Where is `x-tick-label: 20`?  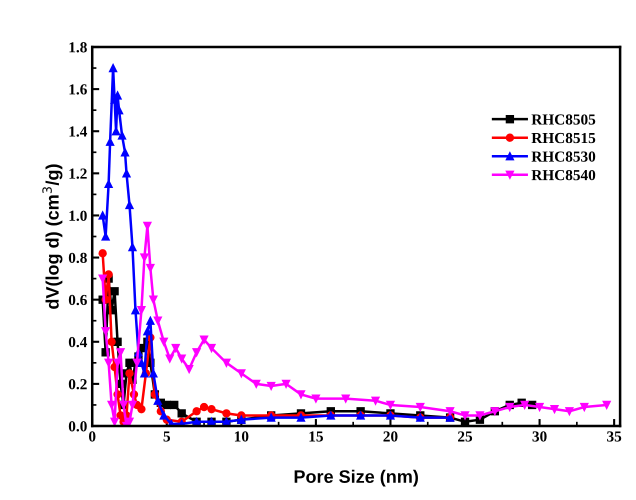
x-tick-label: 20 is located at coordinates (390, 436).